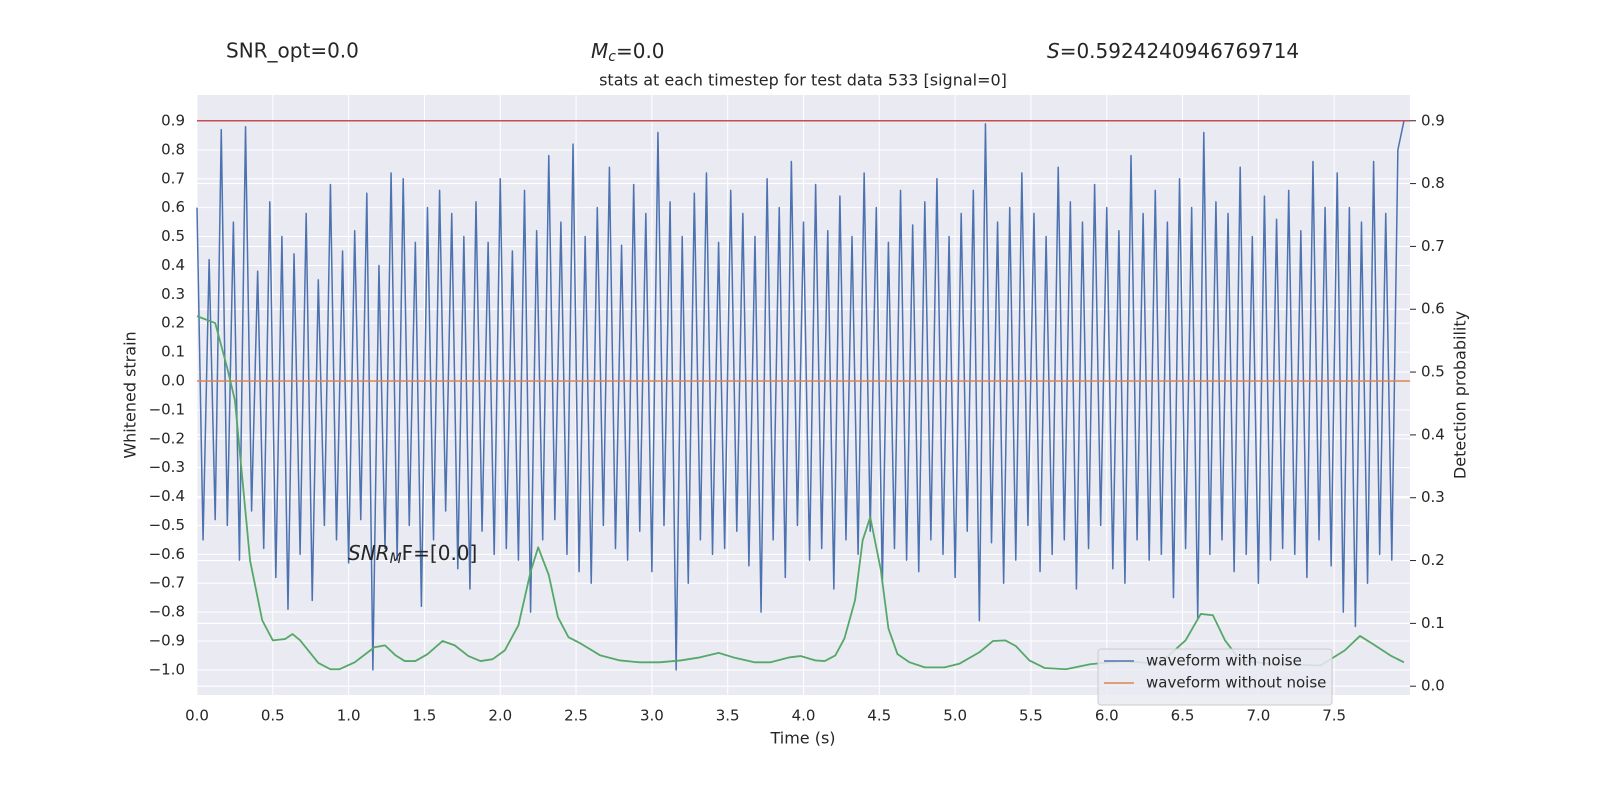 Image resolution: width=1600 pixels, height=800 pixels. What do you see at coordinates (173, 120) in the screenshot?
I see `y-tick-label: 0.9` at bounding box center [173, 120].